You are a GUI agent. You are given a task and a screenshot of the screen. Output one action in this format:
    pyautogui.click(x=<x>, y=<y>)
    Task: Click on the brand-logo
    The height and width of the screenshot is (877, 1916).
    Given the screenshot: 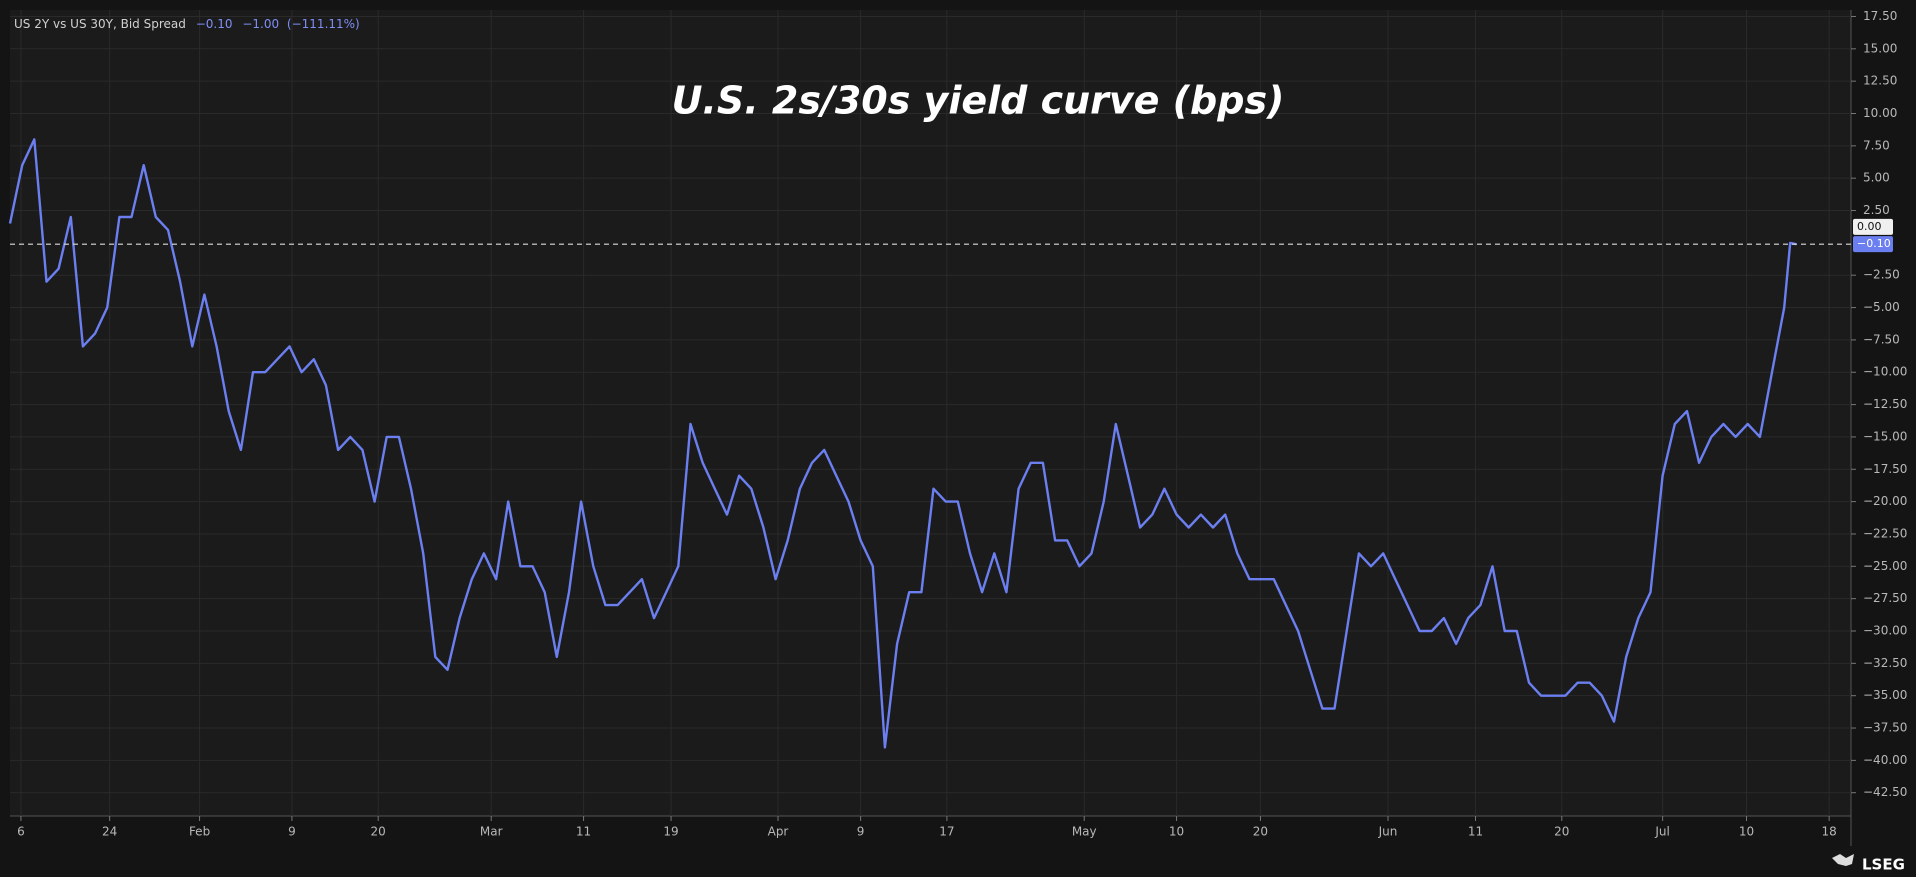 What is the action you would take?
    pyautogui.click(x=1843, y=860)
    